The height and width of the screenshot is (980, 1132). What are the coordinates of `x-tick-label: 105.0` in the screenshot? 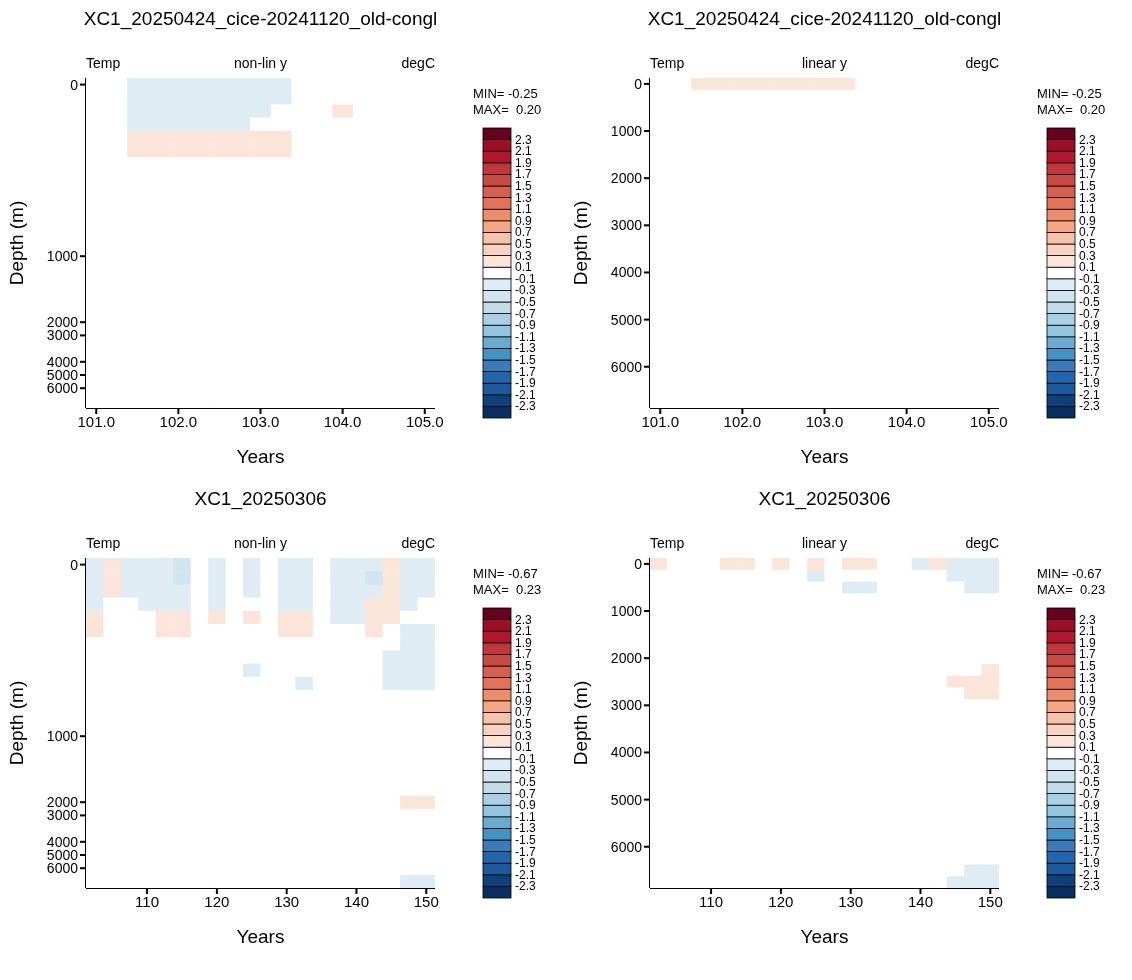 It's located at (424, 421).